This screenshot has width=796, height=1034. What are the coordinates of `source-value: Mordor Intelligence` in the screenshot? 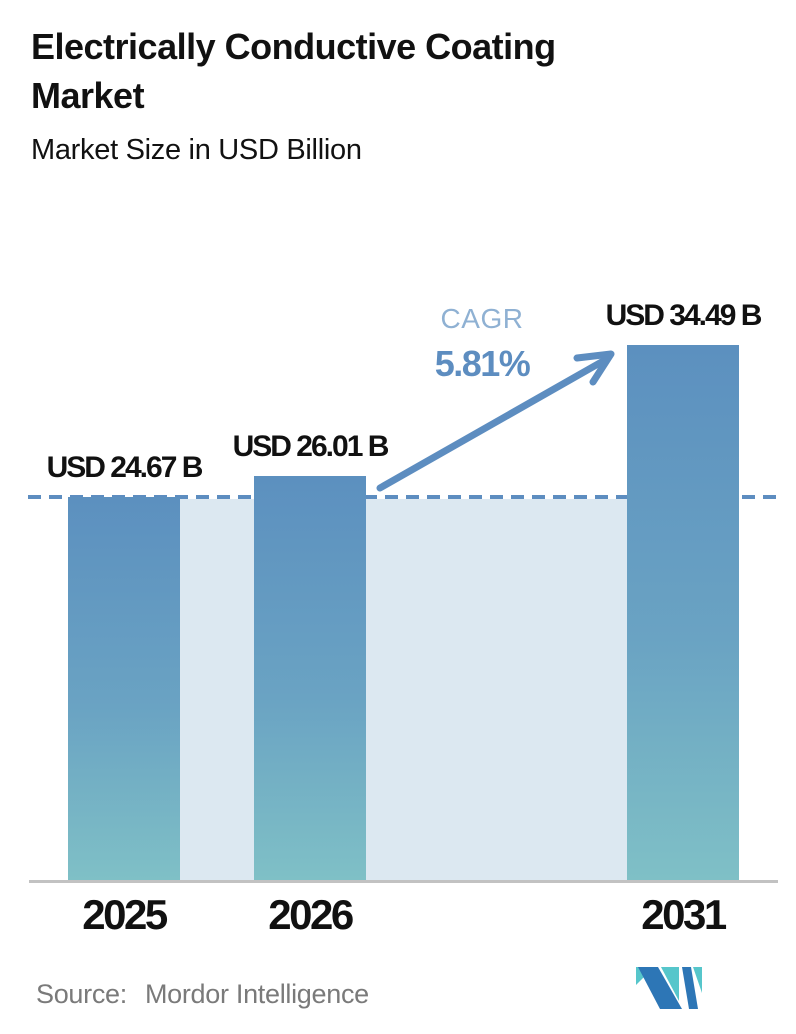 It's located at (256, 994).